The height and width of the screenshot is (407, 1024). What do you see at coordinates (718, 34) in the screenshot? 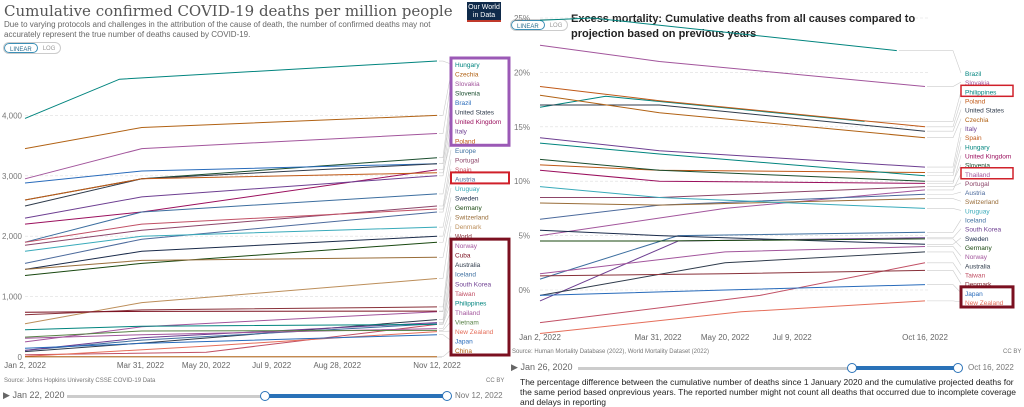
I see `series-line-brazil` at bounding box center [718, 34].